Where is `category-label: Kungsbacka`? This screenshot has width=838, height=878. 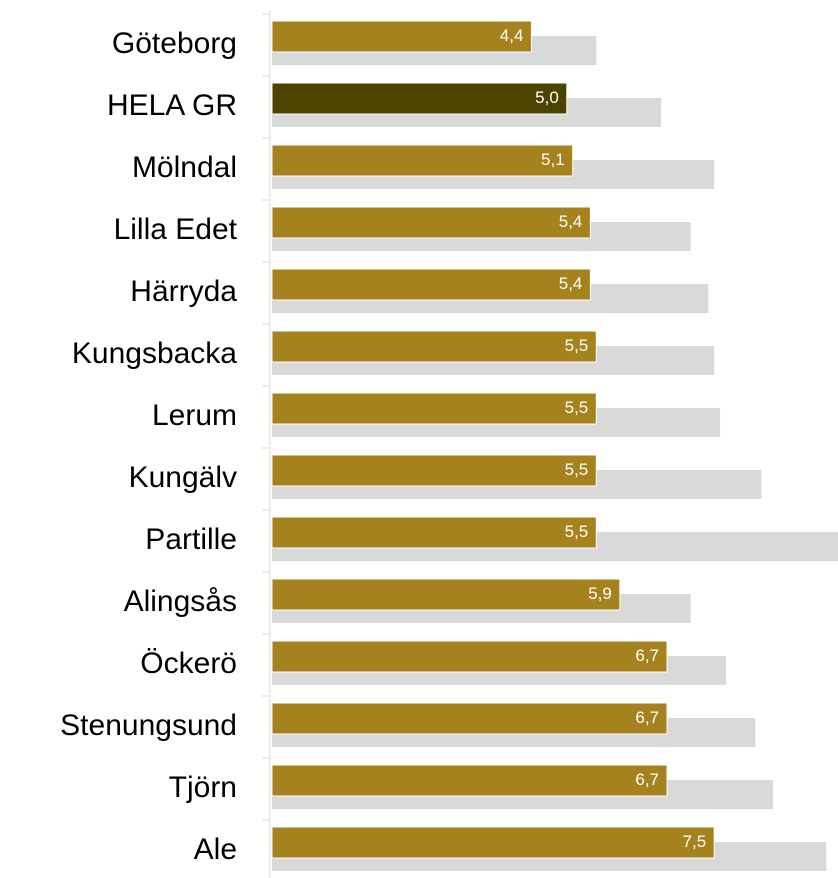 category-label: Kungsbacka is located at coordinates (154, 353).